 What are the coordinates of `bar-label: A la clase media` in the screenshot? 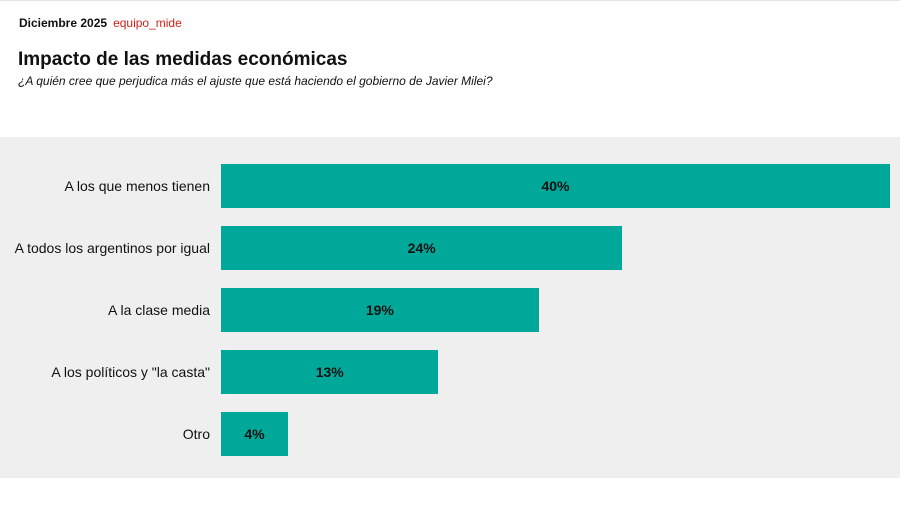 It's located at (159, 310).